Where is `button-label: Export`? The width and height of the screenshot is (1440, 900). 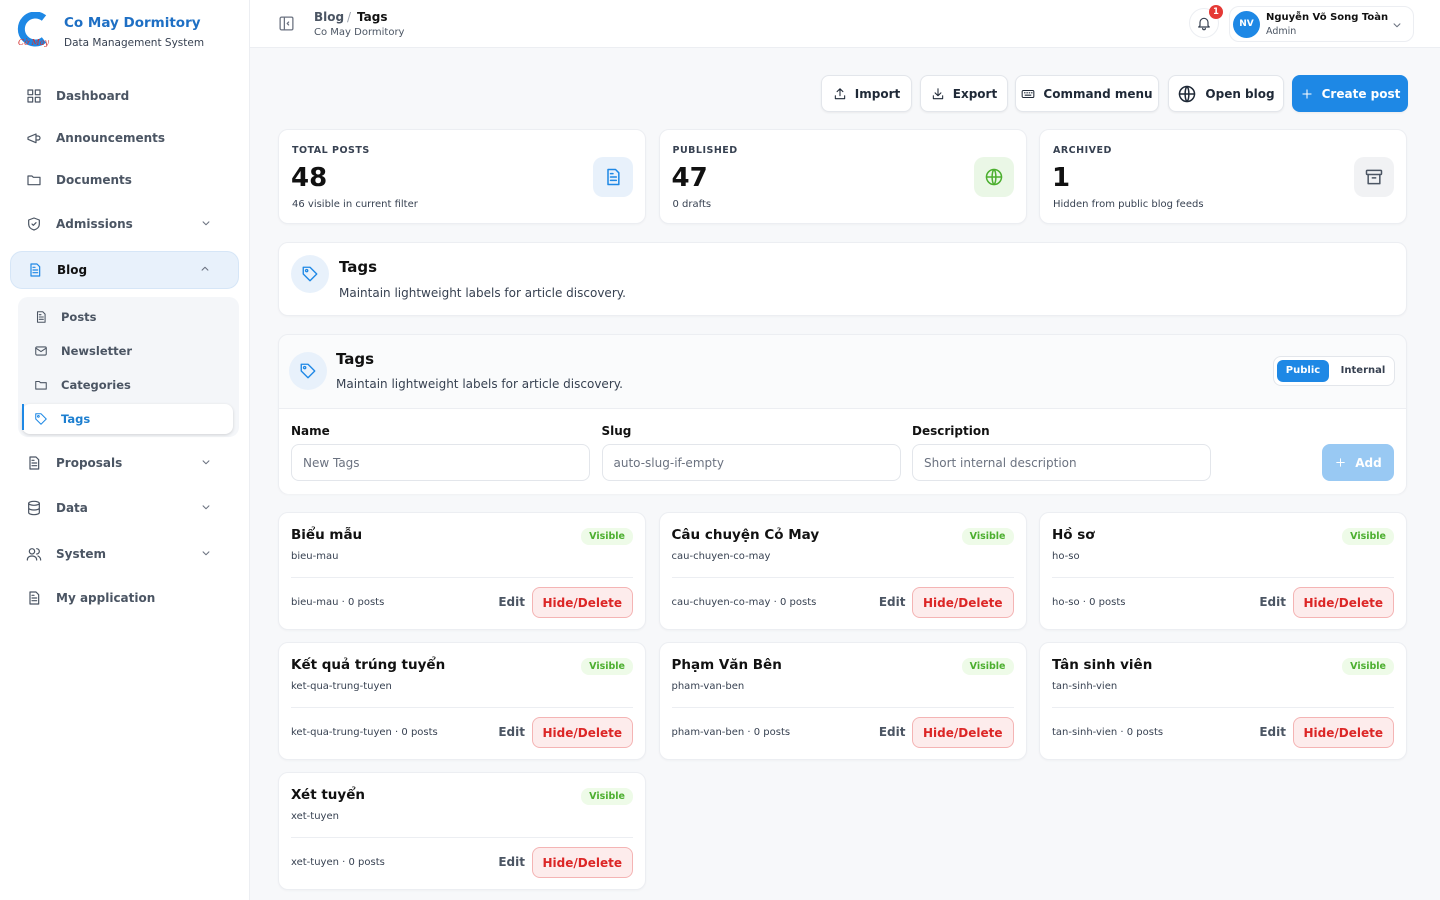 button-label: Export is located at coordinates (975, 93).